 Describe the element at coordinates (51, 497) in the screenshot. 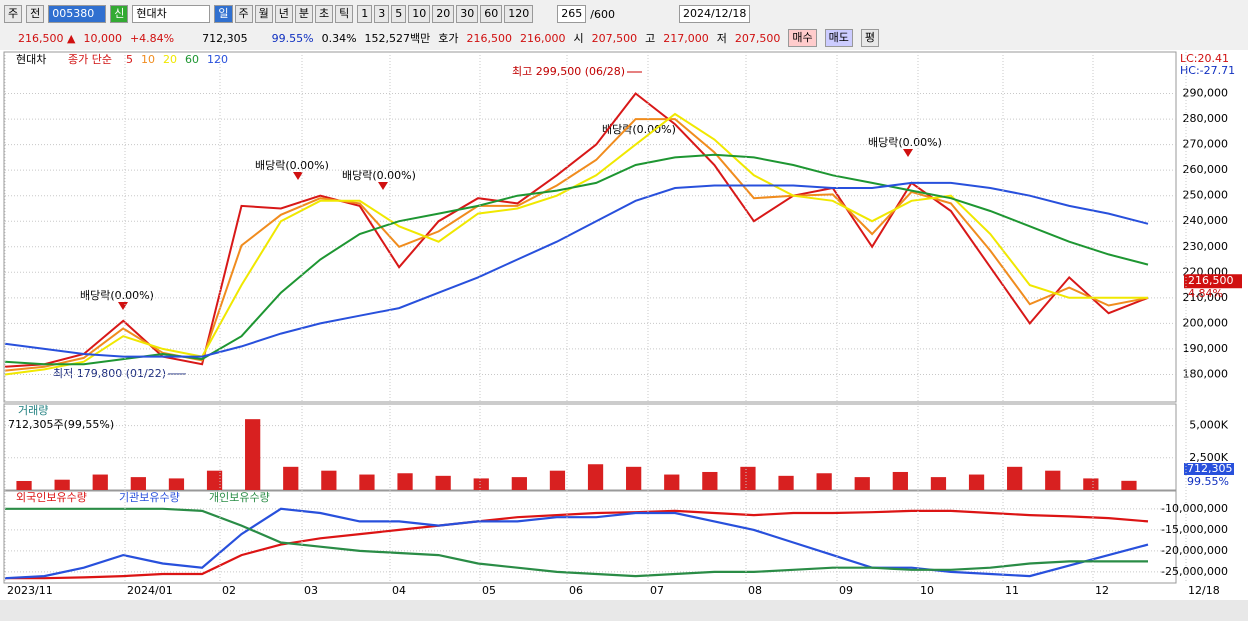

I see `legend-item: 외국인보유수량` at that location.